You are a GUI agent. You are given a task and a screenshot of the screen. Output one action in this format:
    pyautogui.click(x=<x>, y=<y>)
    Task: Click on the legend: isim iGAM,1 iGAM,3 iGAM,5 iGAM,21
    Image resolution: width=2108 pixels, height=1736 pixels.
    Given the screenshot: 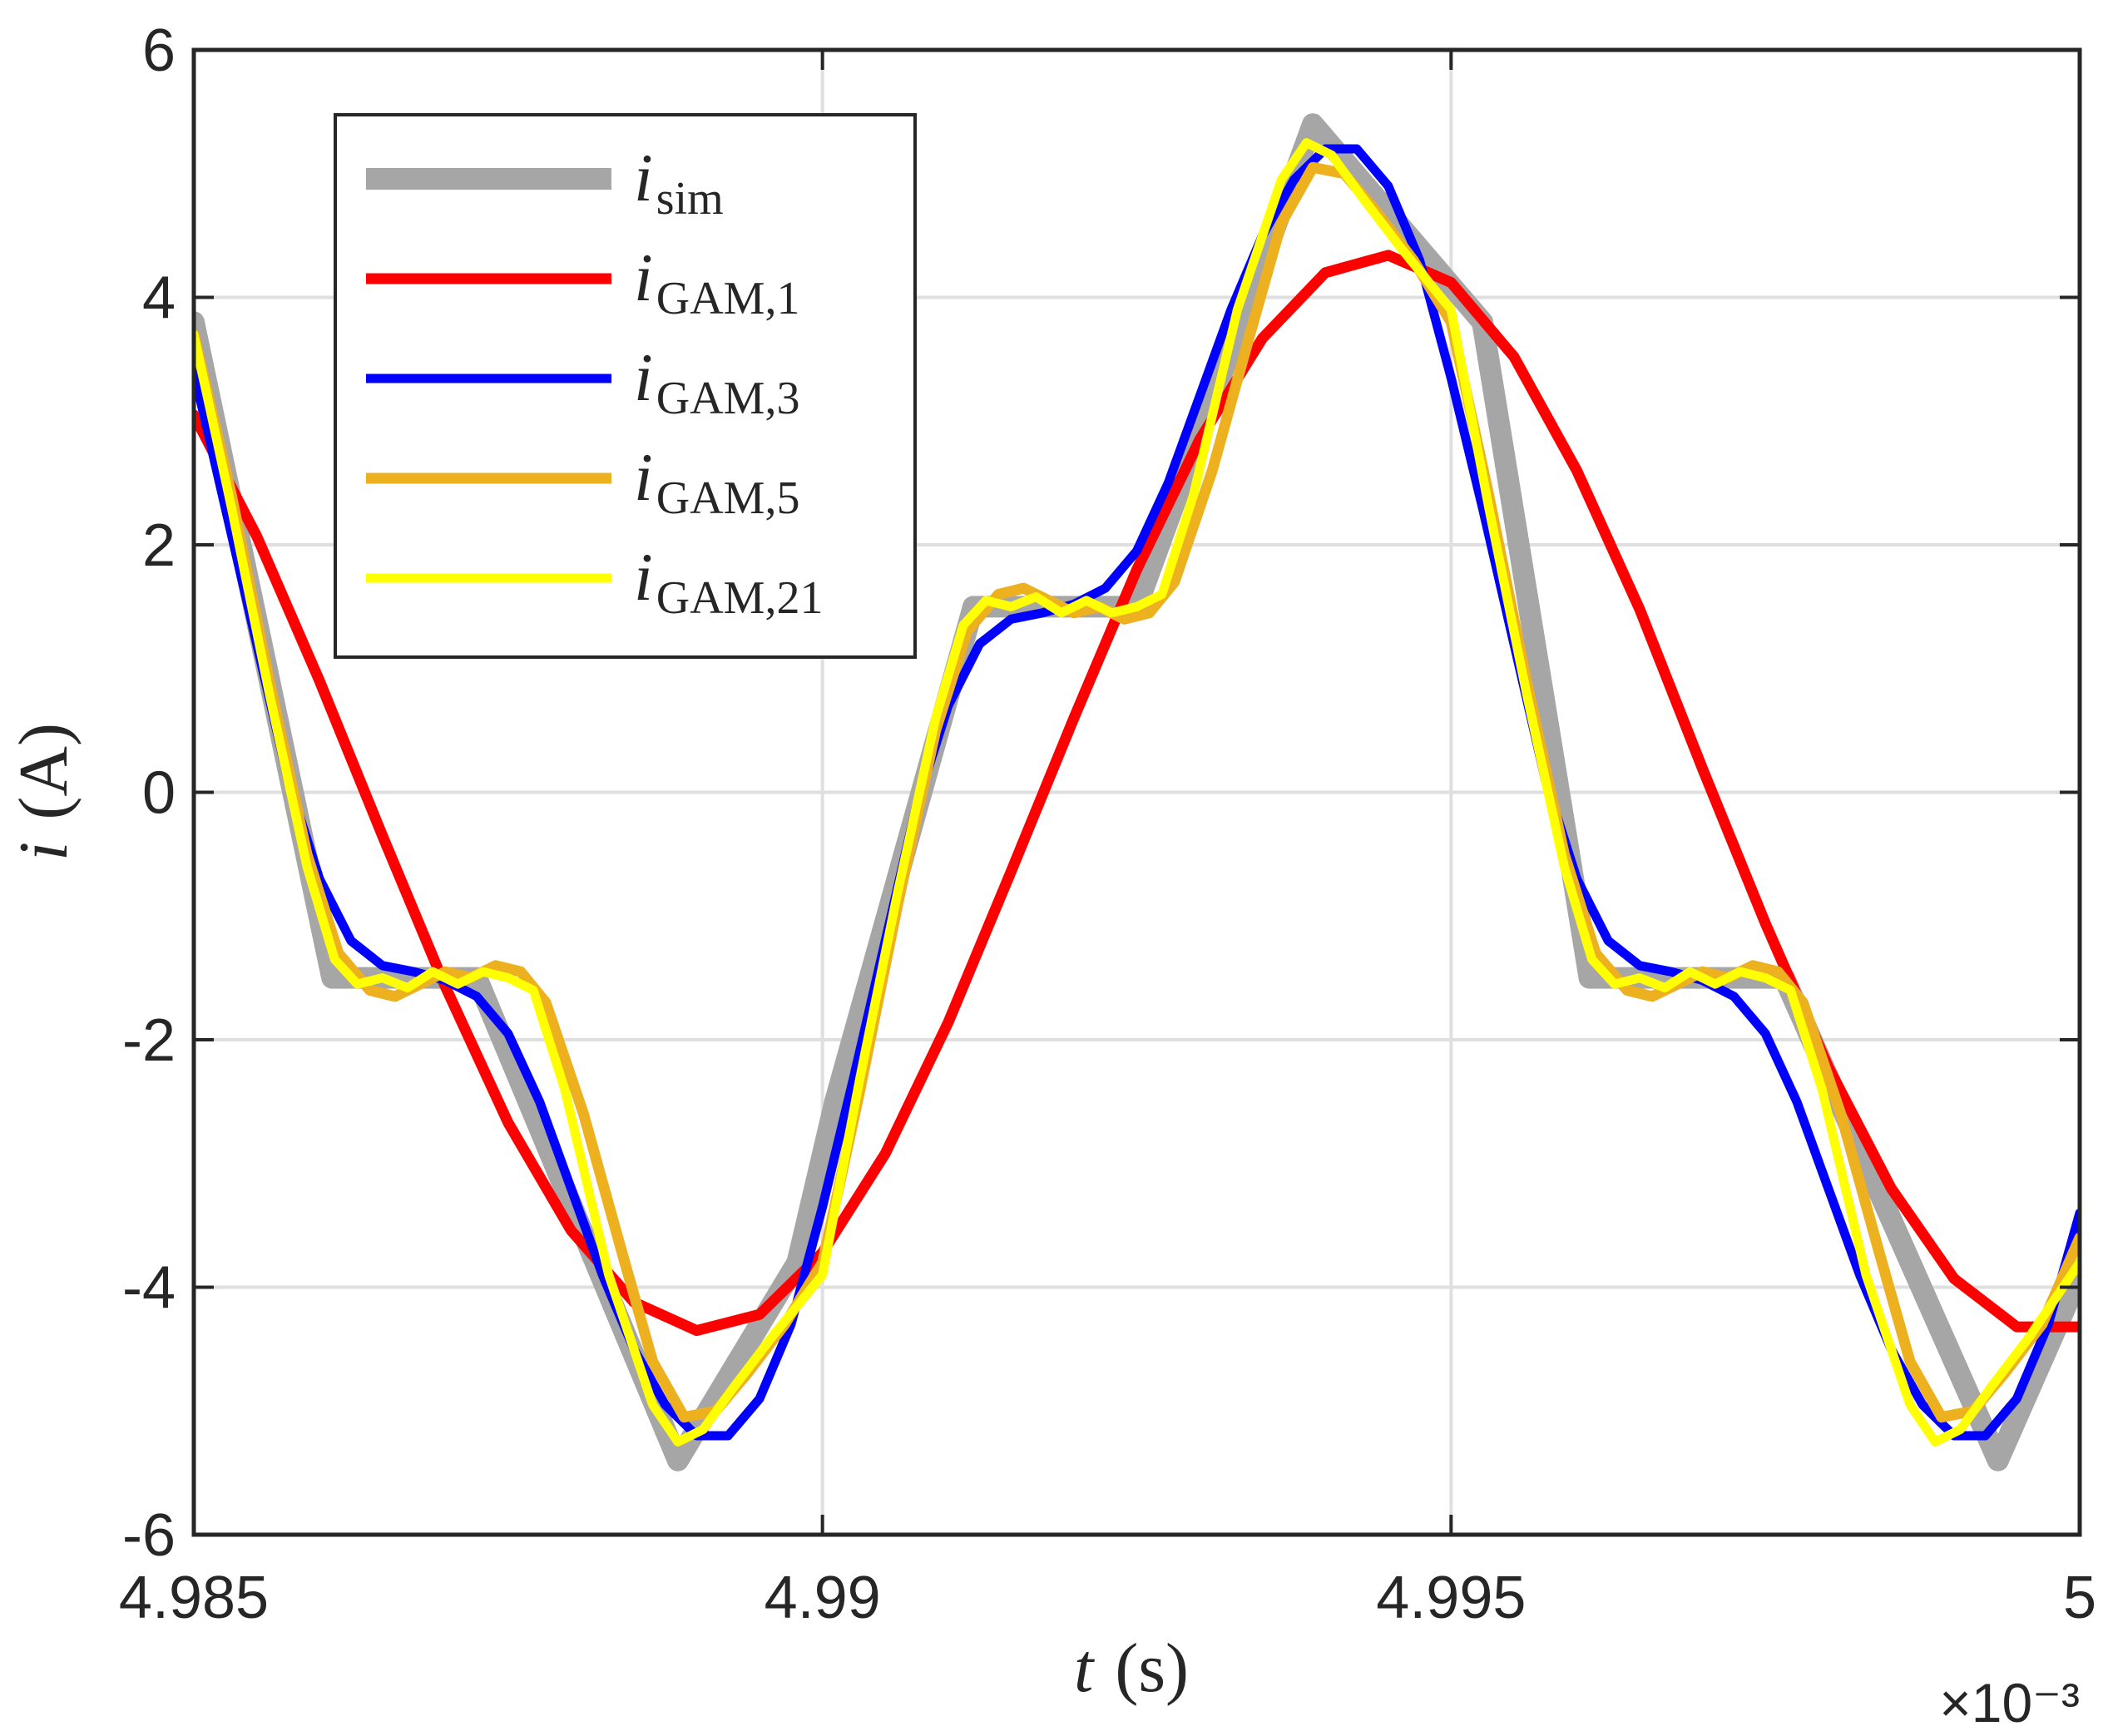 What is the action you would take?
    pyautogui.click(x=626, y=386)
    